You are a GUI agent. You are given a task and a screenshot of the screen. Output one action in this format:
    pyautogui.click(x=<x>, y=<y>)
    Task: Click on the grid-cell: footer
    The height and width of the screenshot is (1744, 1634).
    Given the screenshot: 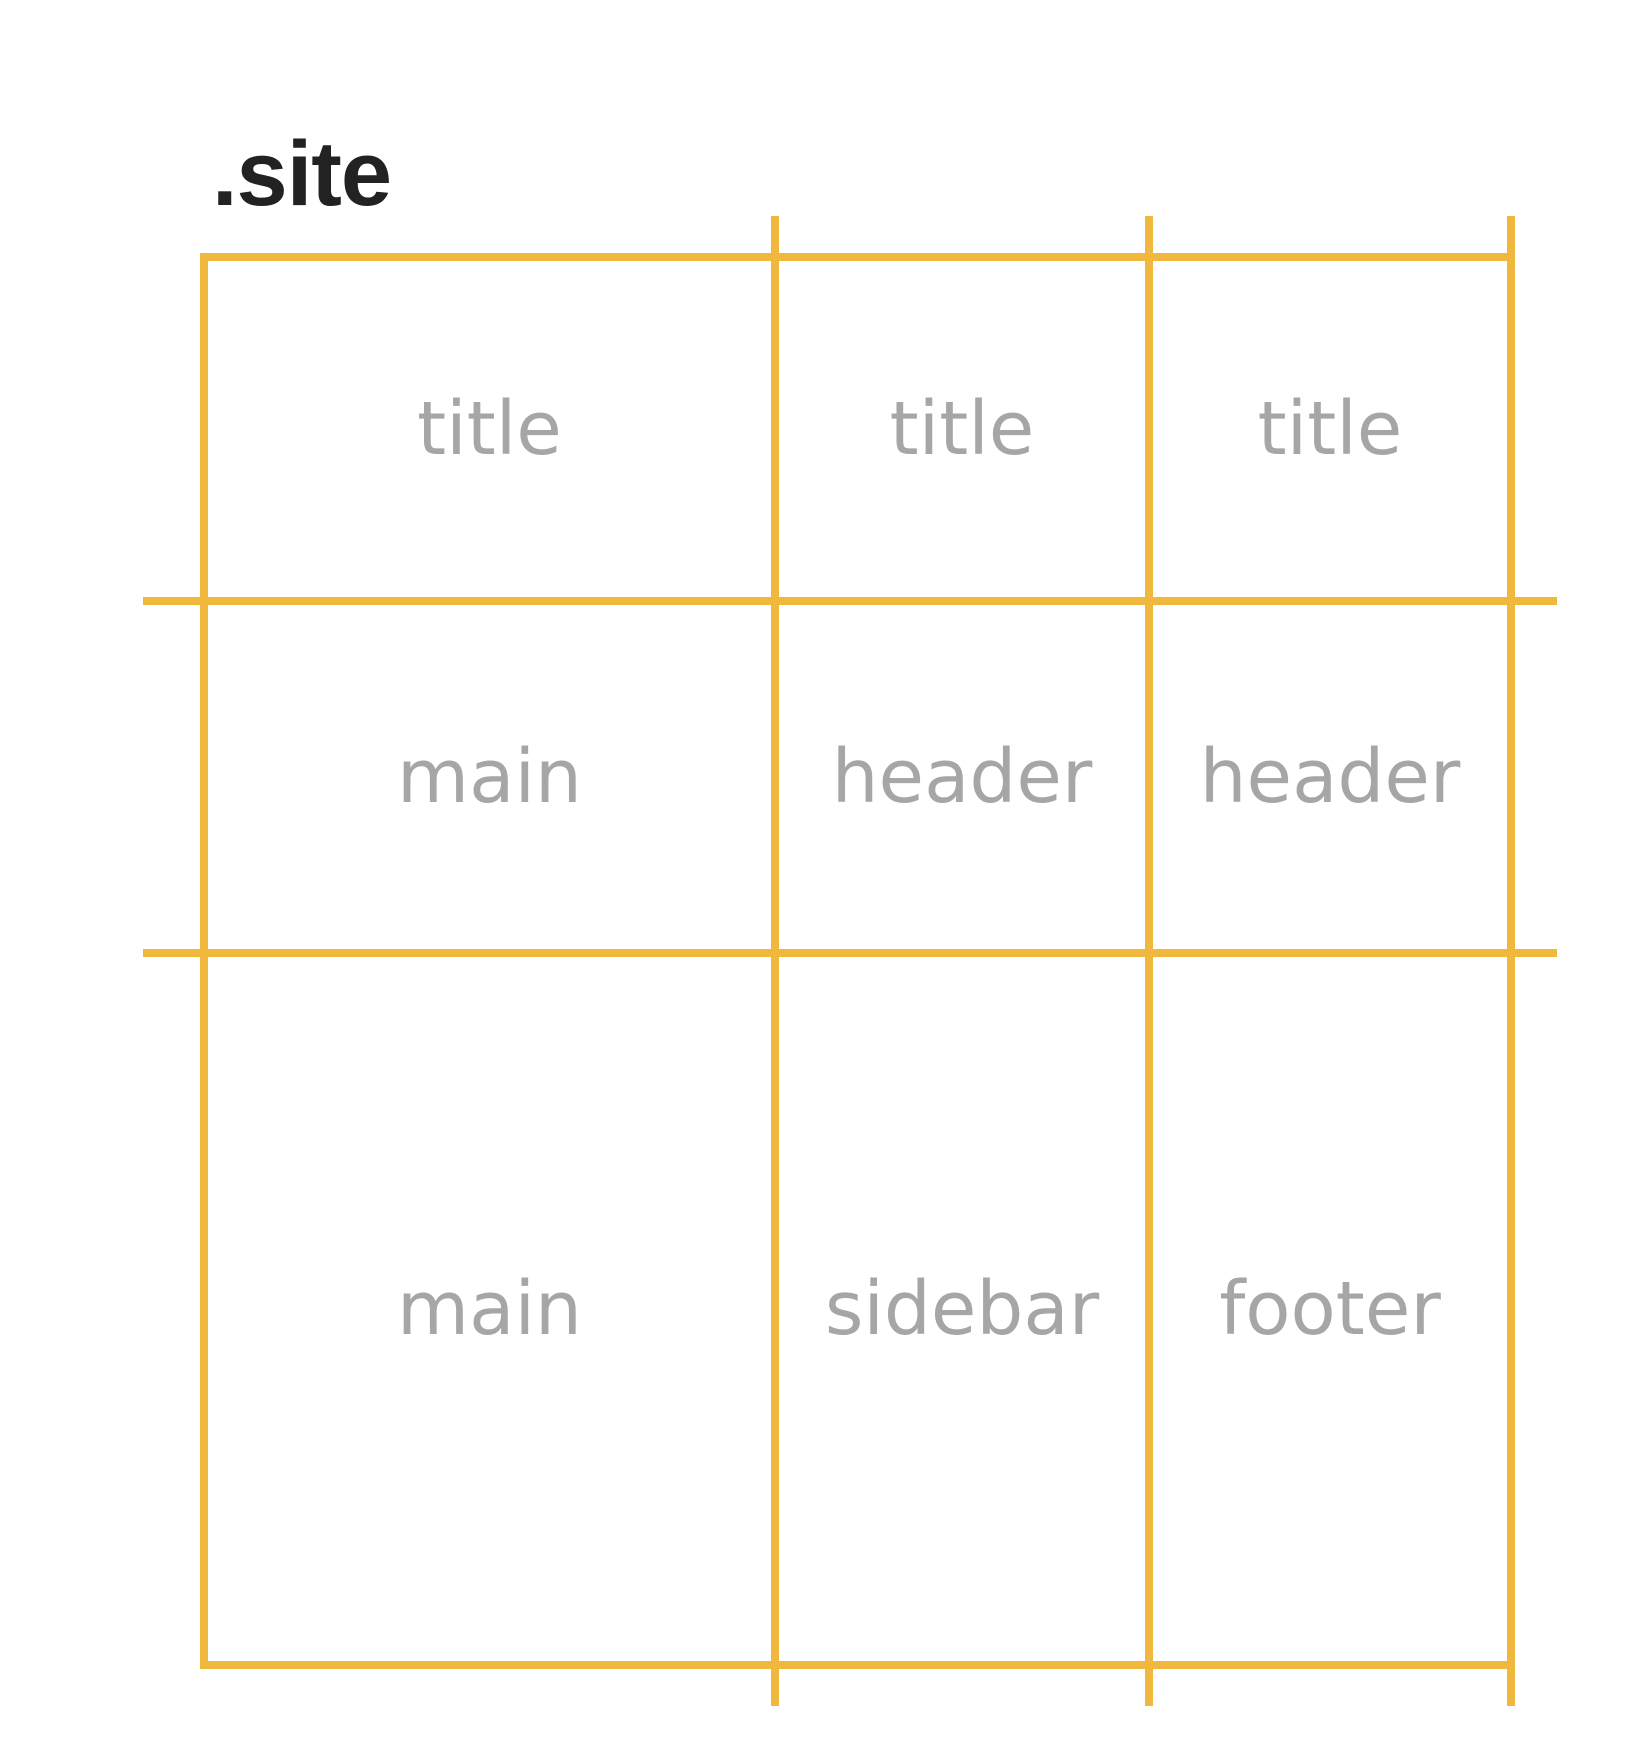 What is the action you would take?
    pyautogui.click(x=1330, y=1309)
    